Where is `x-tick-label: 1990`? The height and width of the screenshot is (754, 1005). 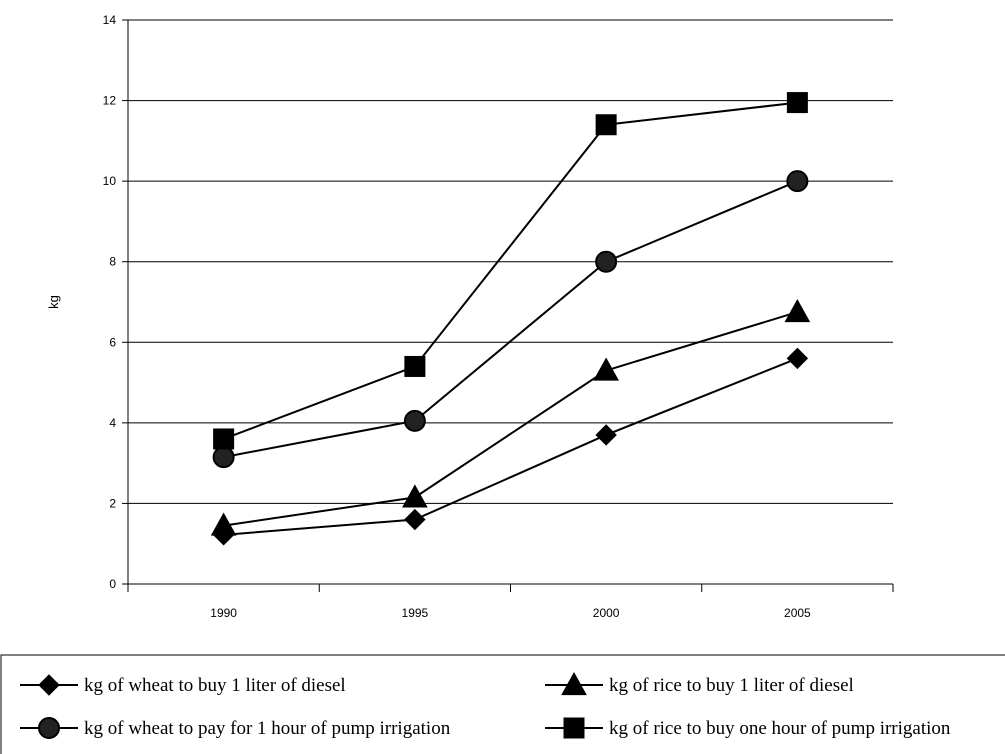
x-tick-label: 1990 is located at coordinates (223, 613).